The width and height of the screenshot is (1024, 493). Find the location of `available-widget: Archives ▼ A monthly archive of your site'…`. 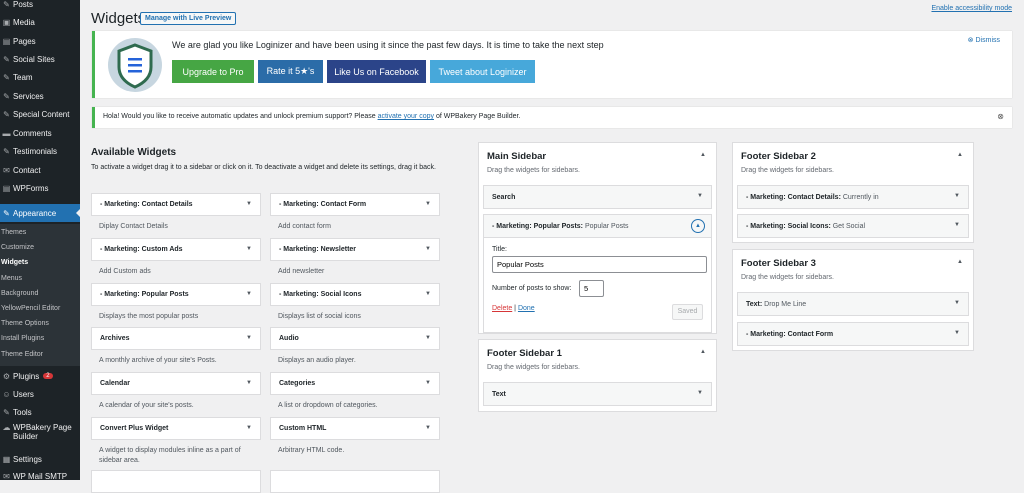

available-widget: Archives ▼ A monthly archive of your site'… is located at coordinates (176, 346).